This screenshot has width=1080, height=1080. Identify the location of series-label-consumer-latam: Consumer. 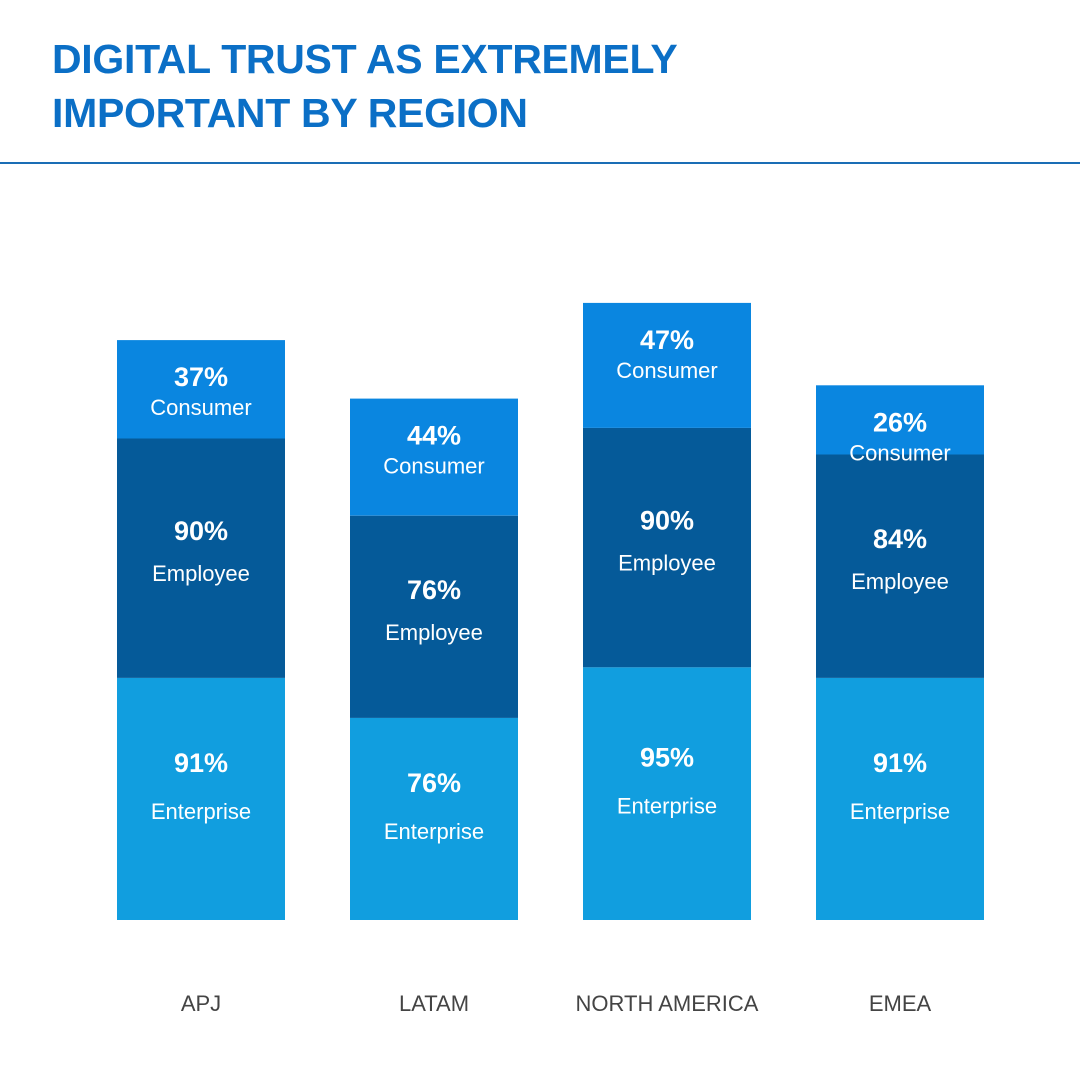
(433, 466).